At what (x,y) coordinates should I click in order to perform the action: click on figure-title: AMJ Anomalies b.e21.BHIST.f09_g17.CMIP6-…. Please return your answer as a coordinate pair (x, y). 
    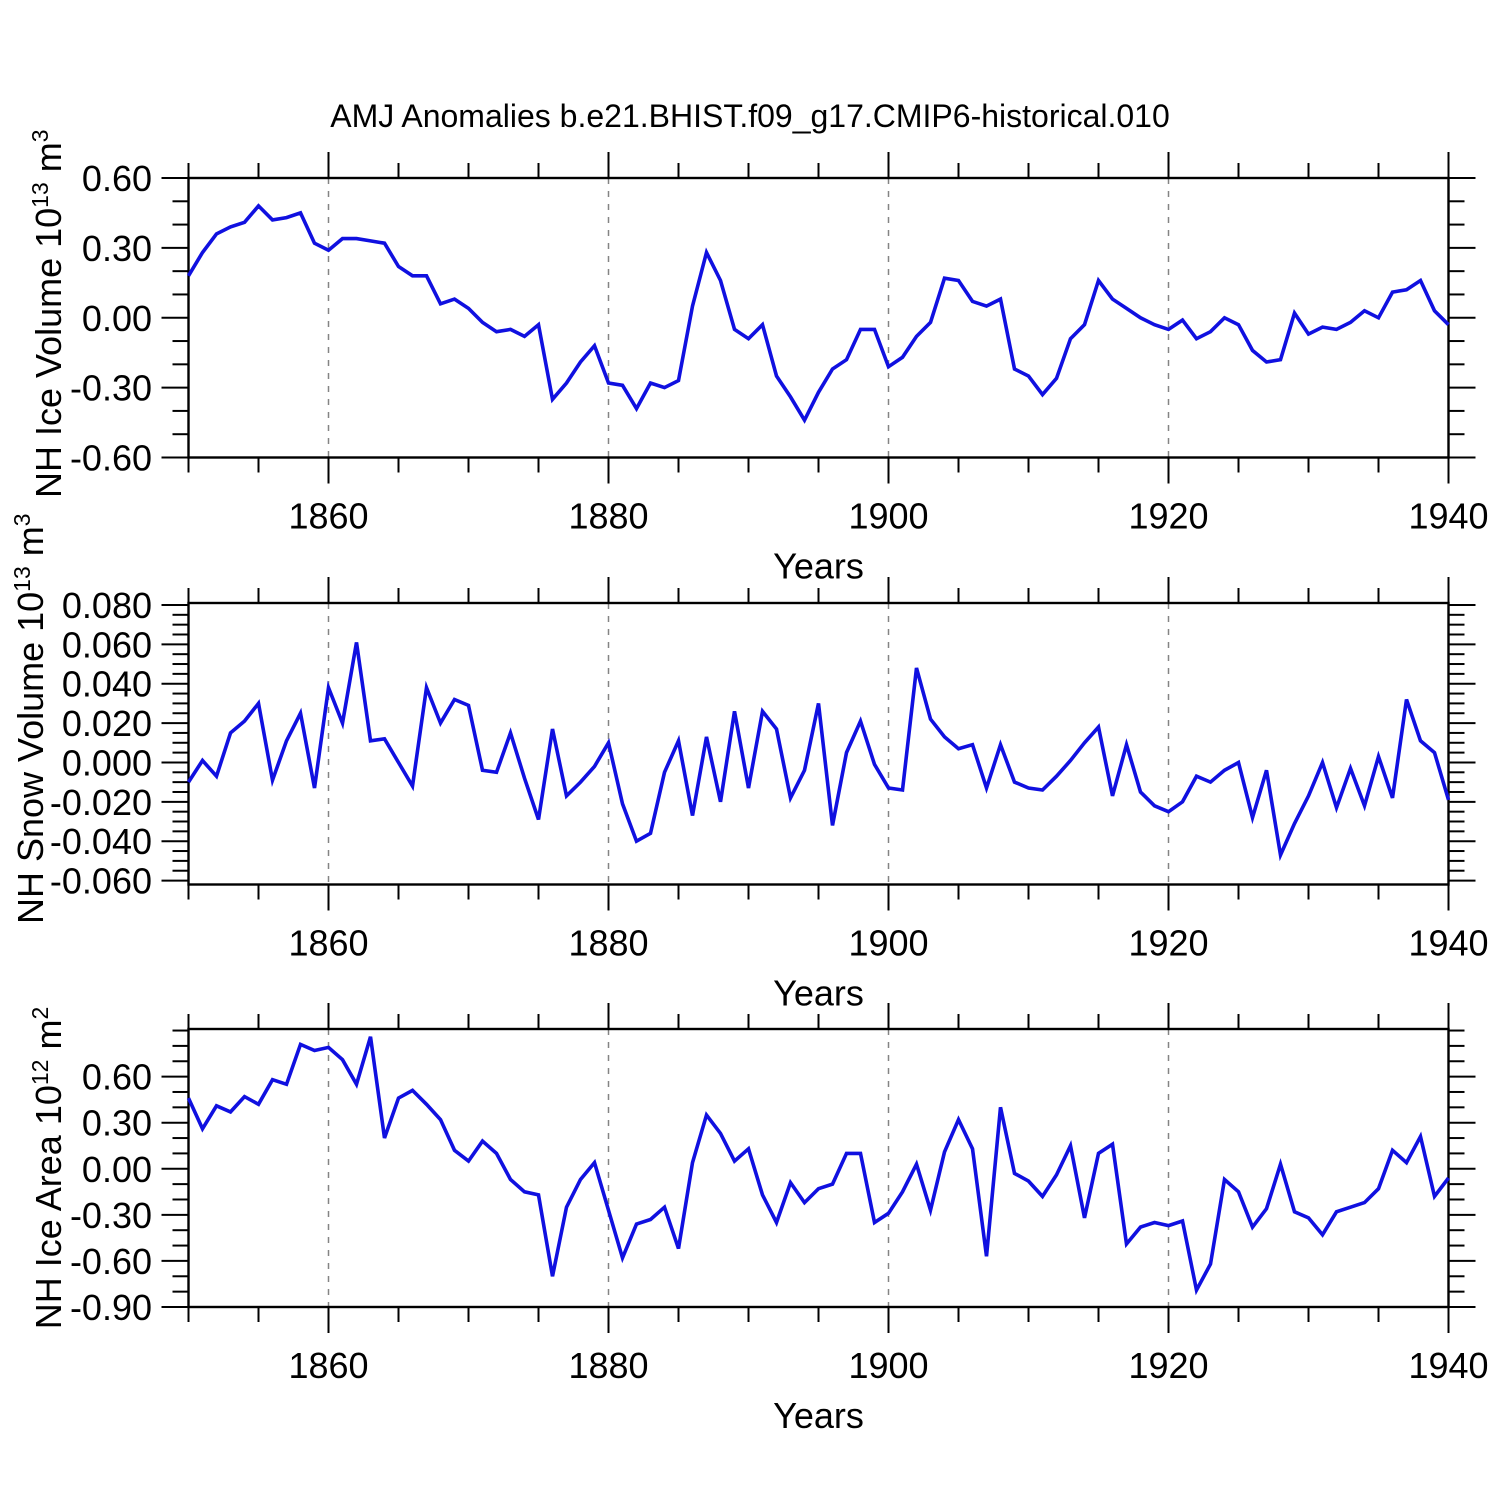
    Looking at the image, I should click on (750, 116).